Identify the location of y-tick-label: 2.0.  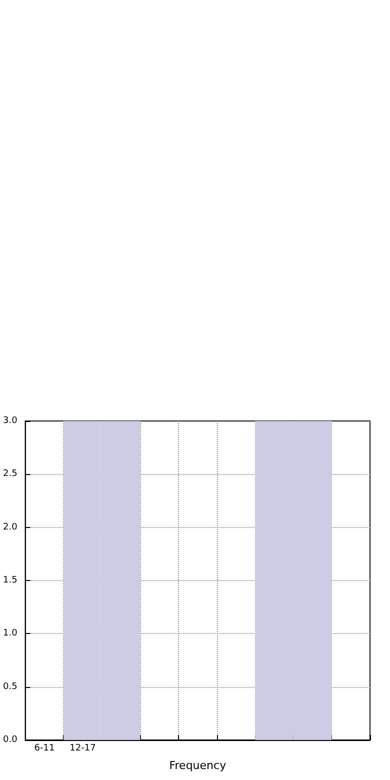
(10, 527).